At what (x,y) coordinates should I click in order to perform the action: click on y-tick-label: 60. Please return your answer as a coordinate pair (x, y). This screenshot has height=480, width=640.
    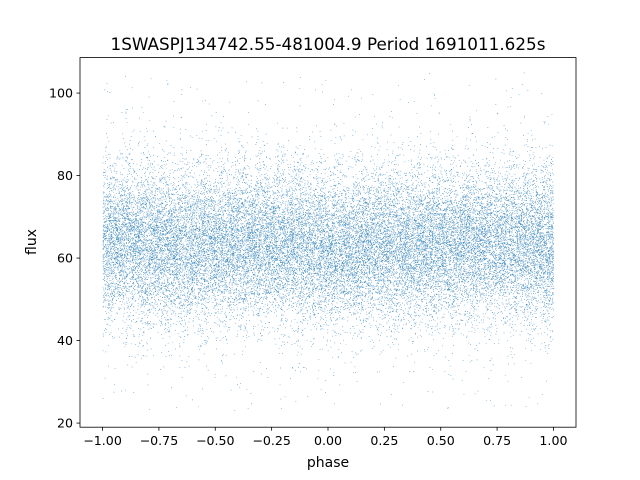
    Looking at the image, I should click on (65, 258).